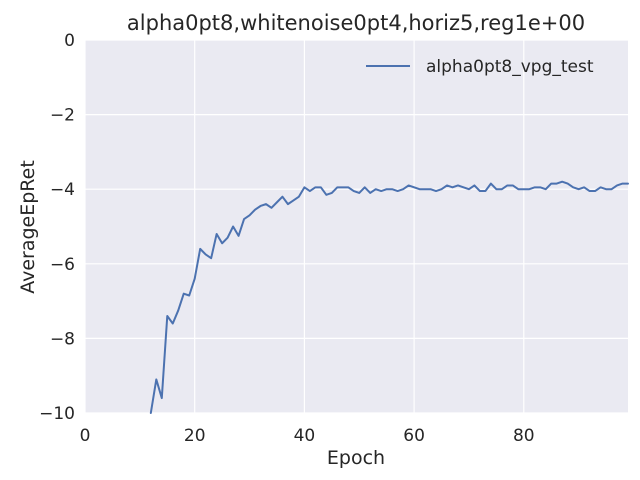  What do you see at coordinates (62, 116) in the screenshot?
I see `y-tick-label: −2` at bounding box center [62, 116].